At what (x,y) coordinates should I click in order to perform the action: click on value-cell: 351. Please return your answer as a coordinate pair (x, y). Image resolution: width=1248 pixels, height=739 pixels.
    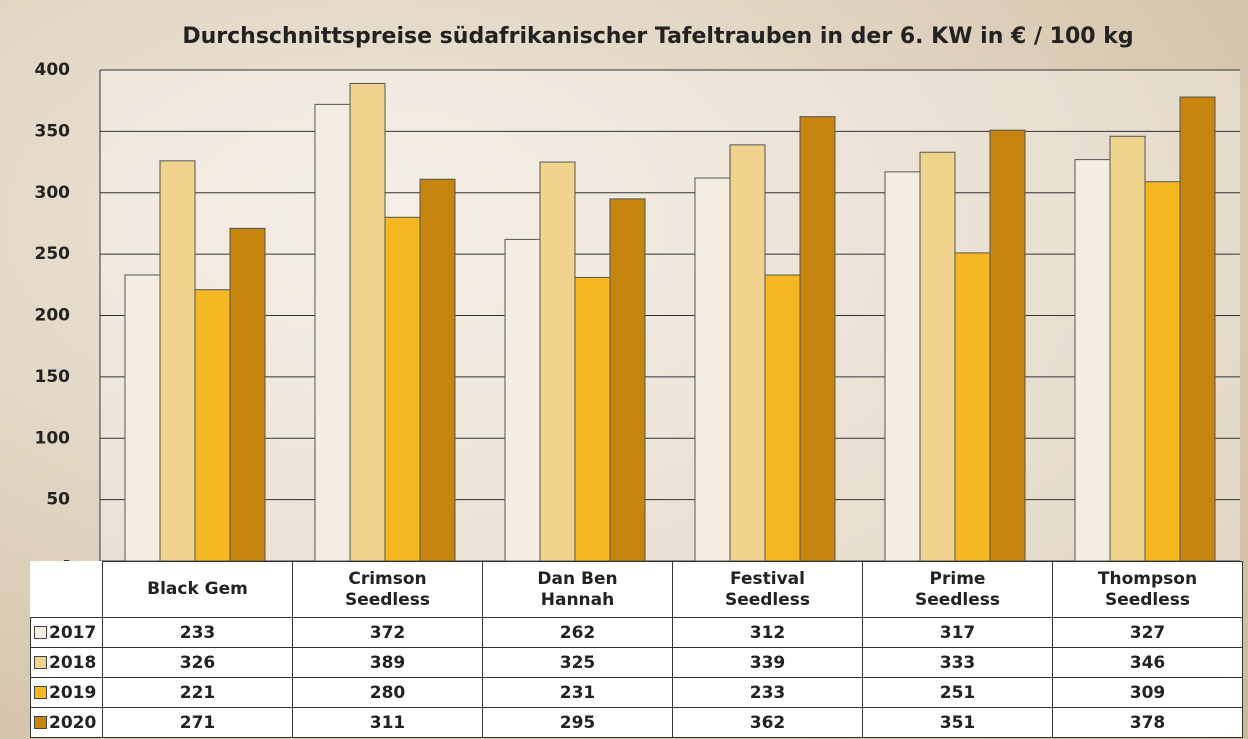
    Looking at the image, I should click on (957, 722).